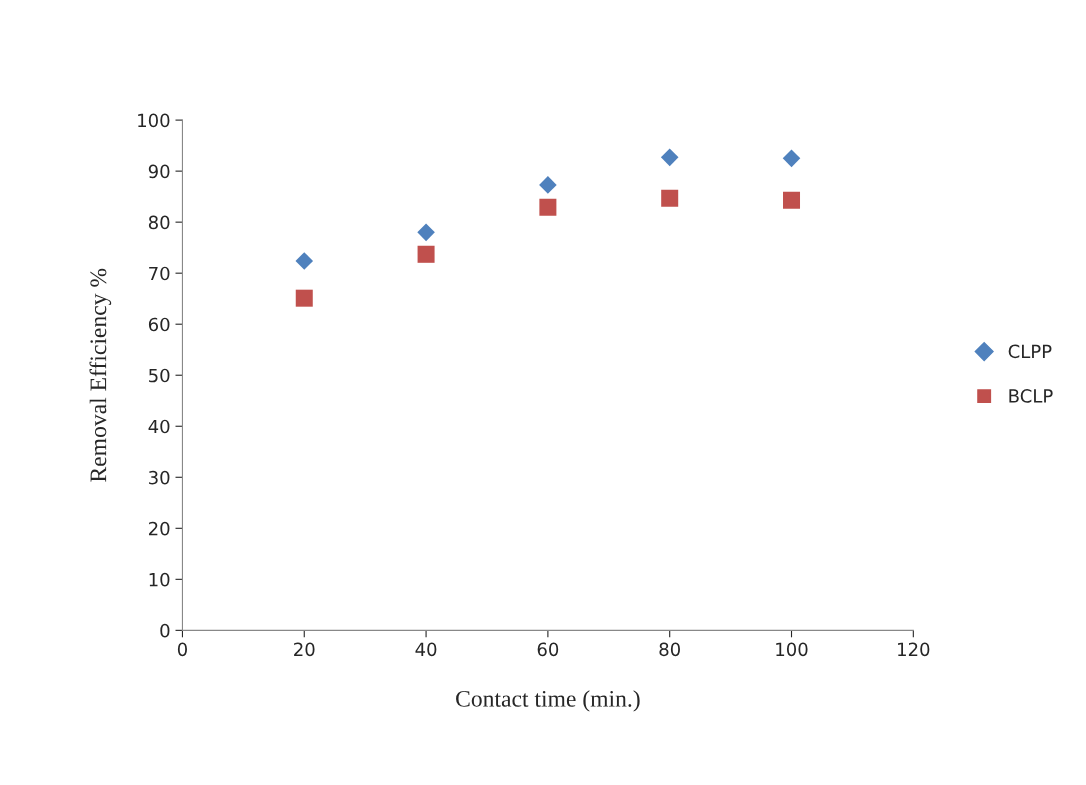  Describe the element at coordinates (159, 222) in the screenshot. I see `y-tick-label: 80` at that location.